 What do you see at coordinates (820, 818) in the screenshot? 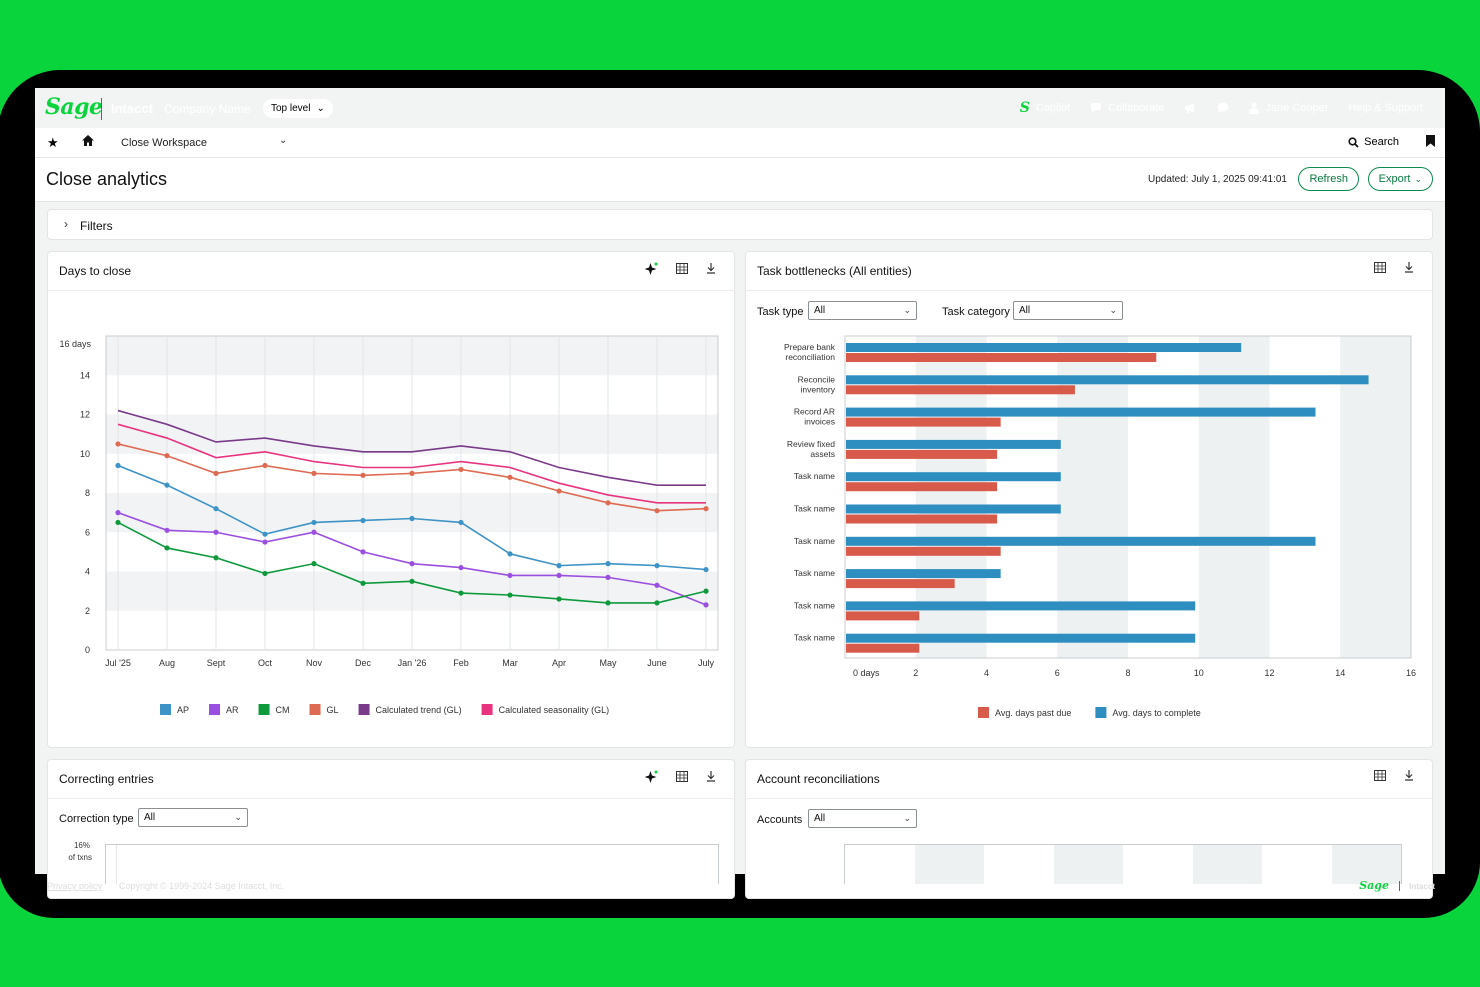
I see `accounts-value: All` at bounding box center [820, 818].